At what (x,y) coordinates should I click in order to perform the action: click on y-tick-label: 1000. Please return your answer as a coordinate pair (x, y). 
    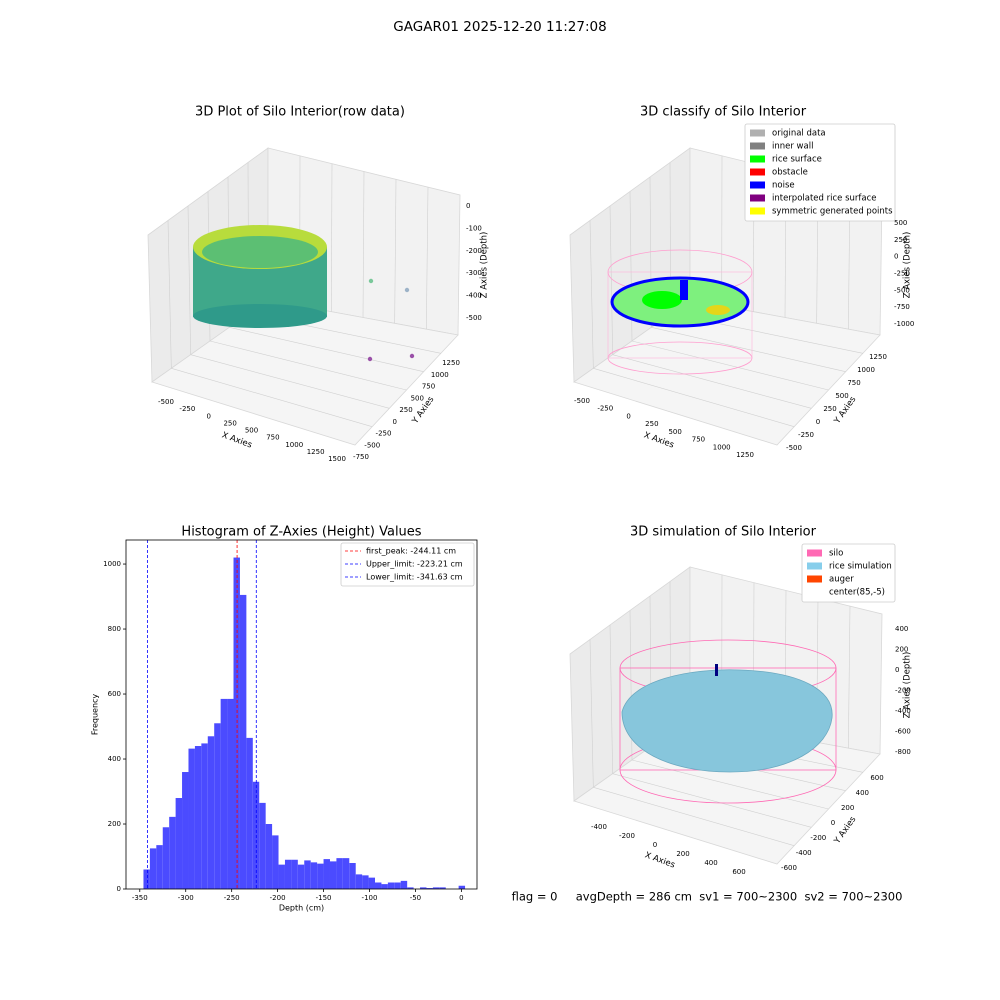
    Looking at the image, I should click on (440, 375).